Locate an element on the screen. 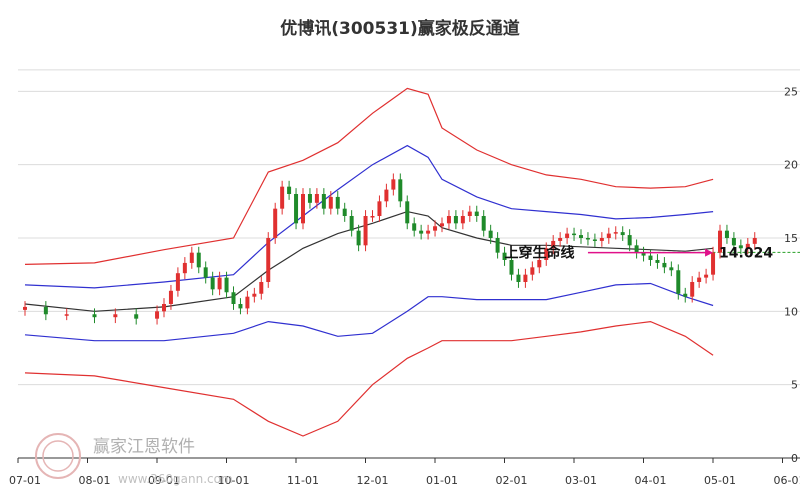 The height and width of the screenshot is (500, 800). y-tick-label: 0 is located at coordinates (794, 458).